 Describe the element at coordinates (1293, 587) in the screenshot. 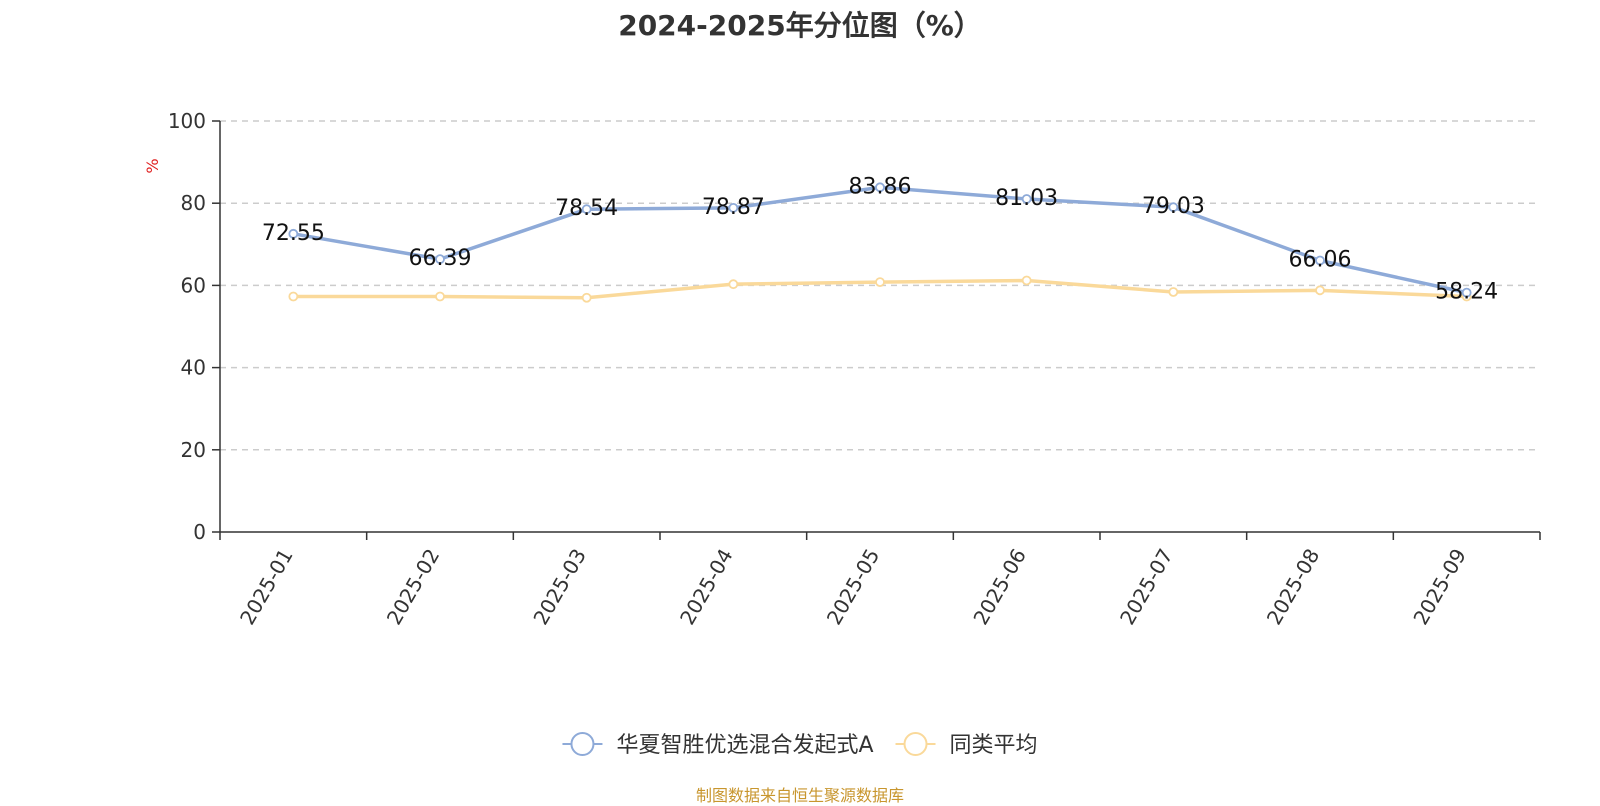

I see `x-tick-label: 2025-08` at that location.